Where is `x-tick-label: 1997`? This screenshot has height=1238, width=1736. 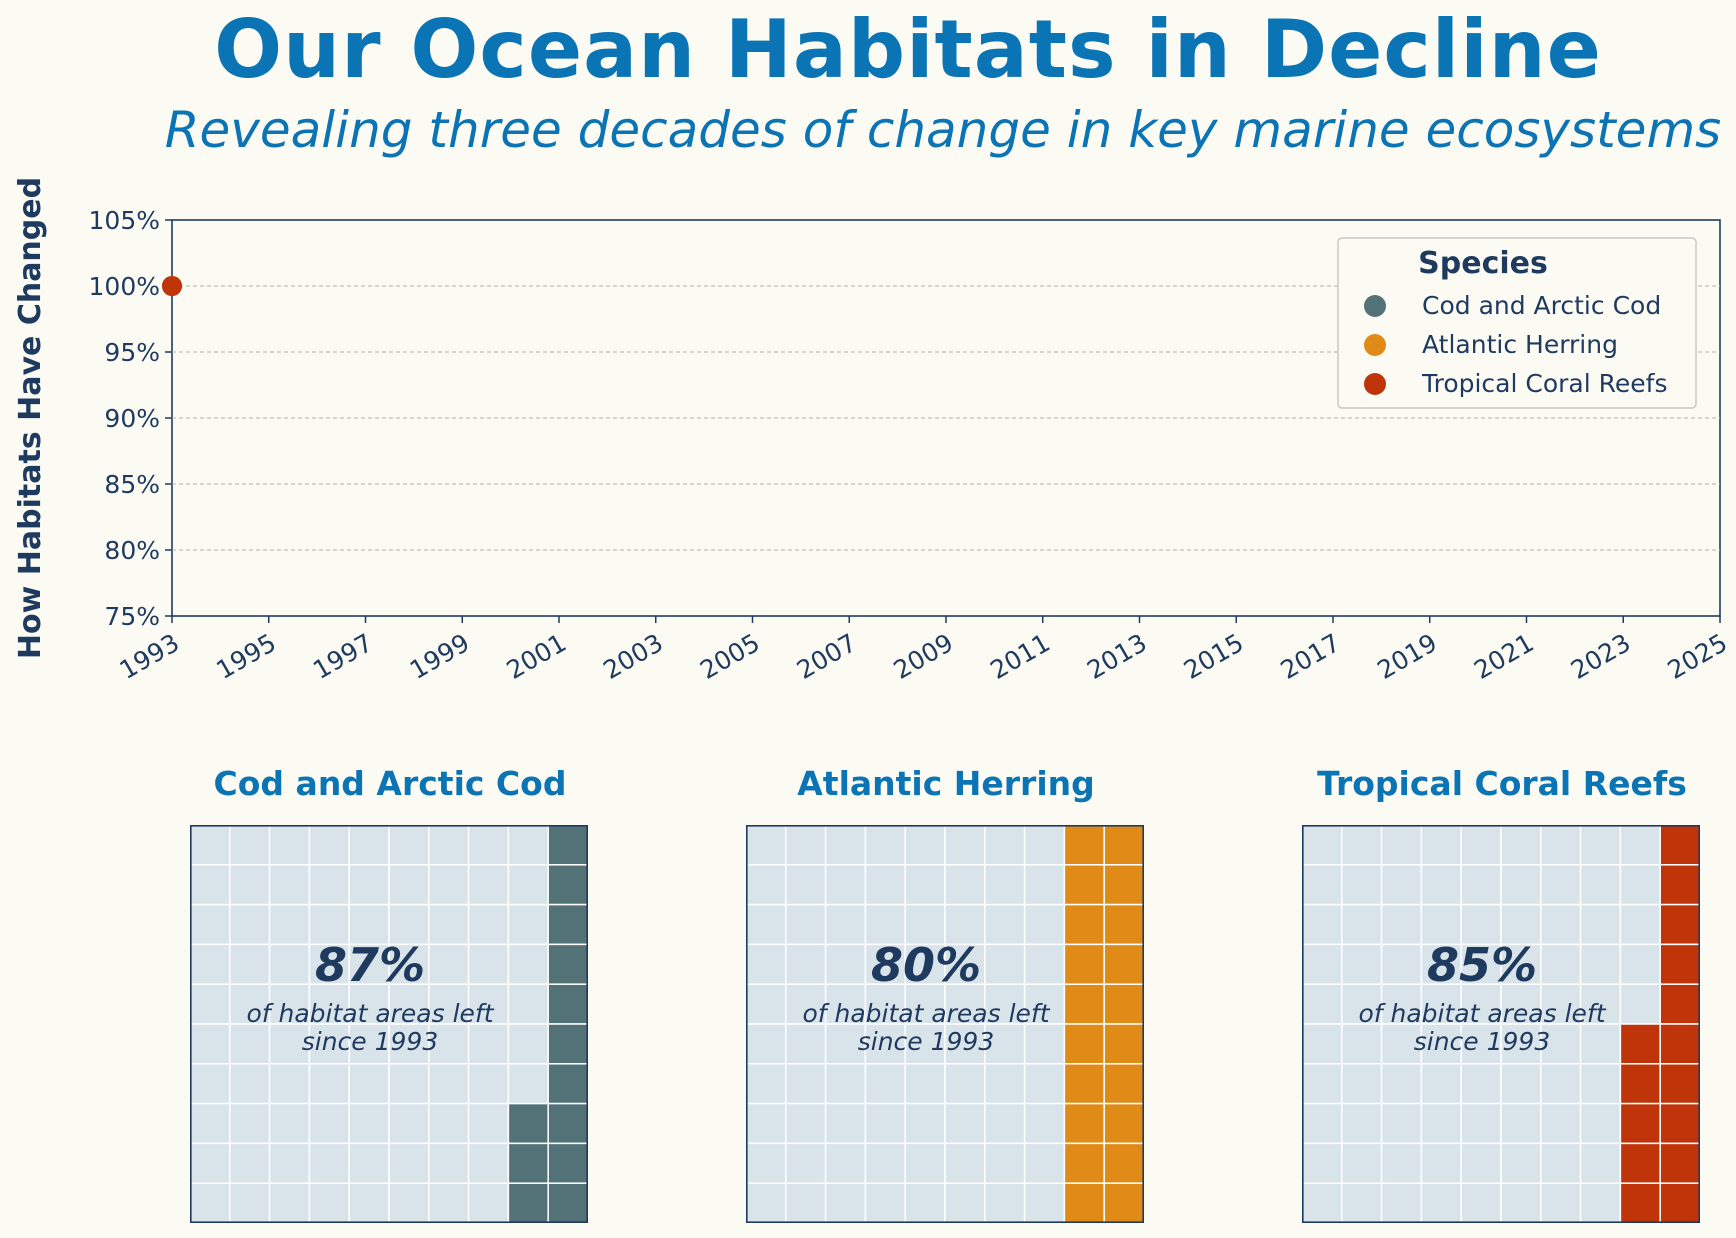 x-tick-label: 1997 is located at coordinates (343, 656).